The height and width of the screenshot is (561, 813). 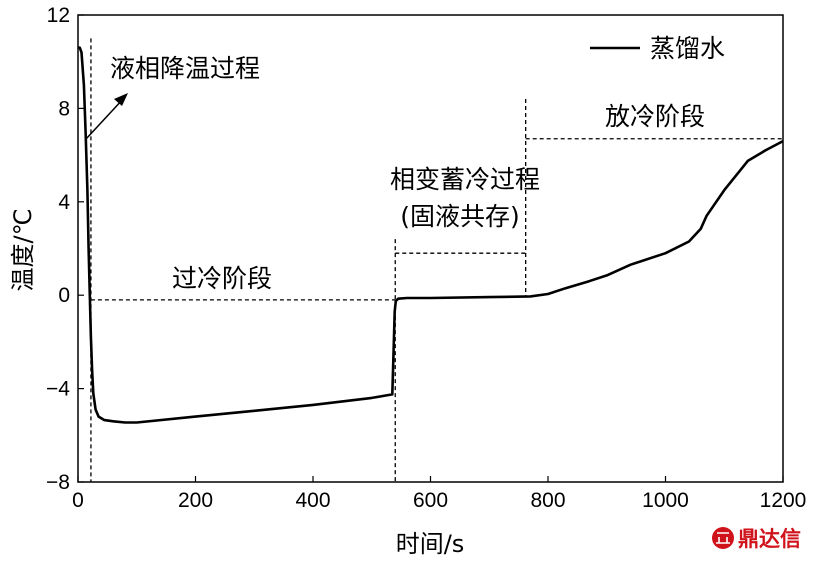 What do you see at coordinates (222, 278) in the screenshot?
I see `annotation-supercooling: 过冷阶段` at bounding box center [222, 278].